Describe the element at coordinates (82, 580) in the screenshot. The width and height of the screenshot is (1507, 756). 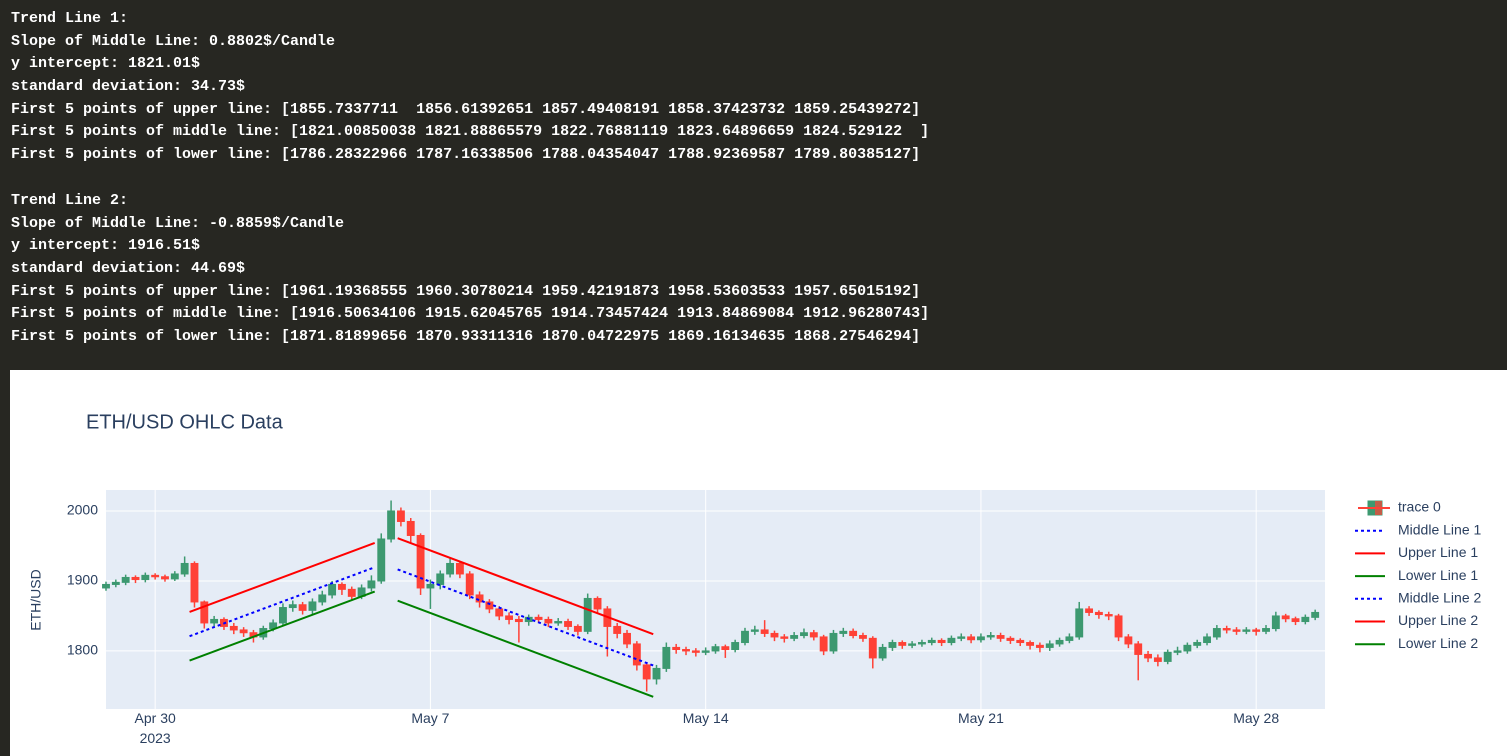
I see `y-tick-label: 1900` at that location.